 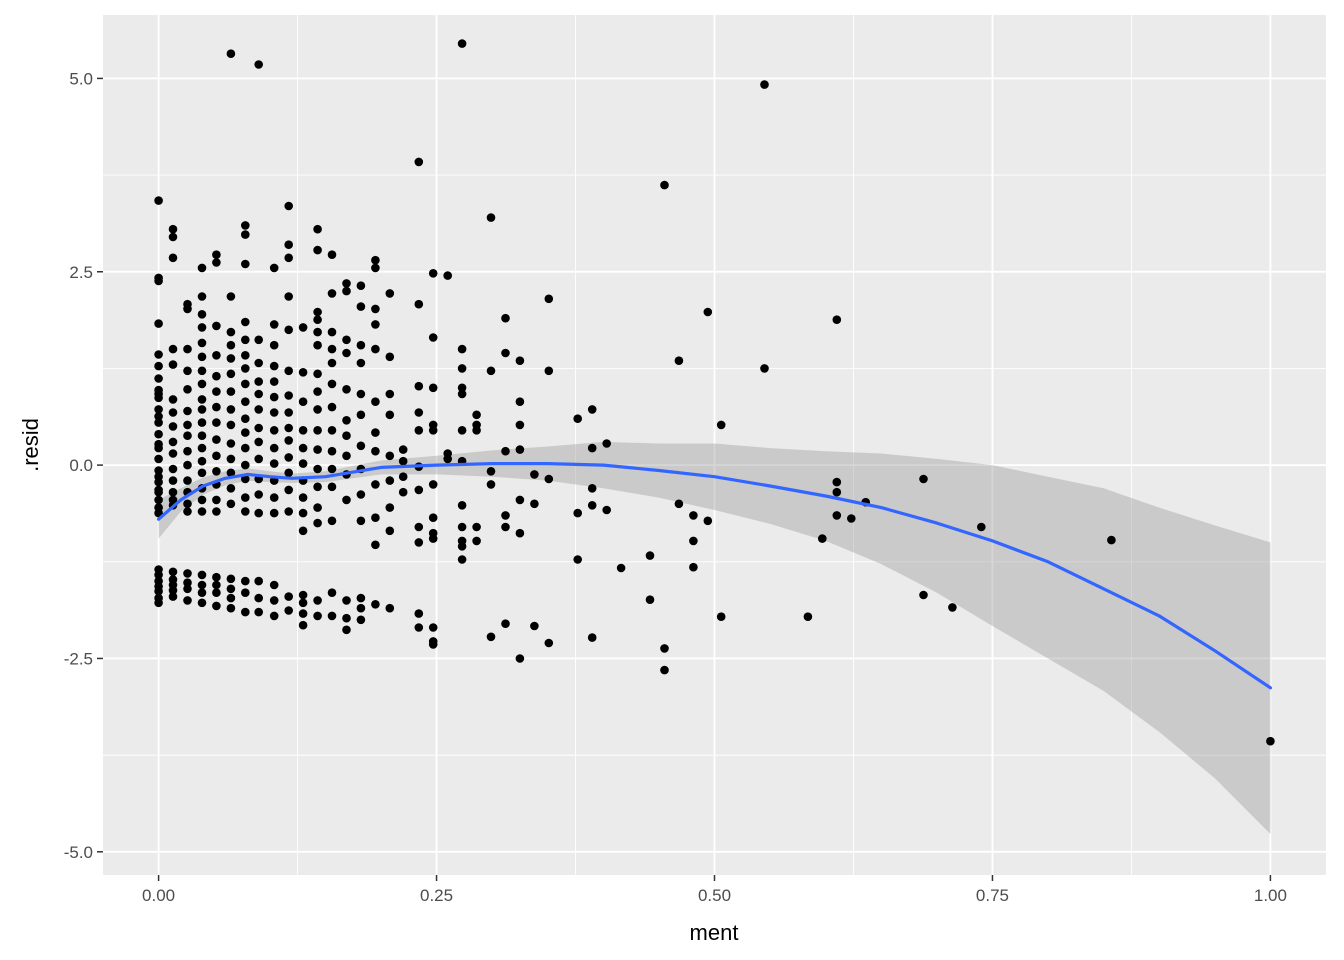 What do you see at coordinates (436, 895) in the screenshot?
I see `x-tick-label: 0.25` at bounding box center [436, 895].